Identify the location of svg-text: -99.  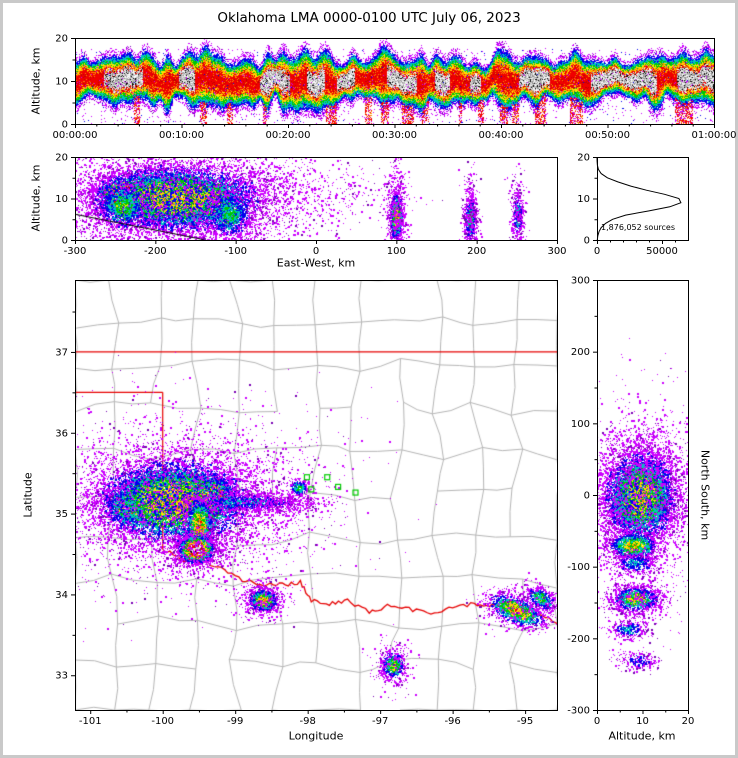
(235, 721).